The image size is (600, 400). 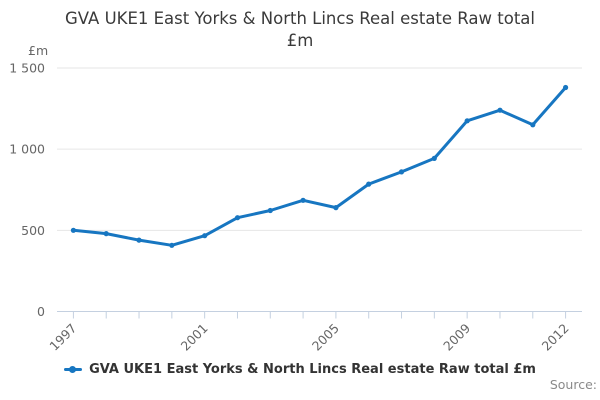 What do you see at coordinates (41, 311) in the screenshot?
I see `y-axis-tick-label: 0` at bounding box center [41, 311].